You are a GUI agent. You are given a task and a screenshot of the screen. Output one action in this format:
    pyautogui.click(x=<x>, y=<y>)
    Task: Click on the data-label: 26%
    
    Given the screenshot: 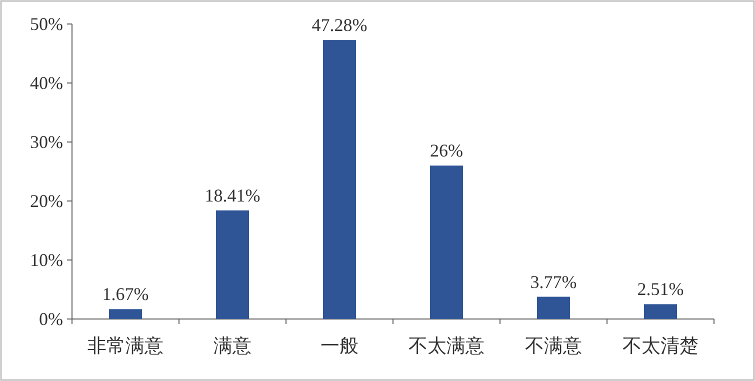 What is the action you would take?
    pyautogui.click(x=446, y=150)
    